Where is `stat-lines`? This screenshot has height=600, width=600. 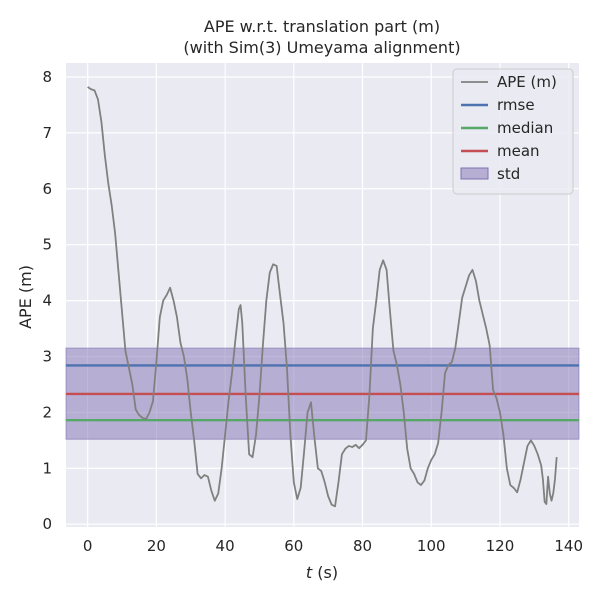 stat-lines is located at coordinates (322, 393).